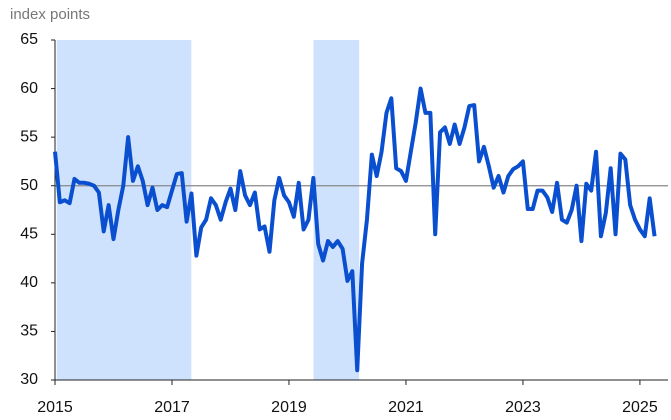 This screenshot has width=671, height=420. I want to click on x-tick-label: 2019, so click(289, 407).